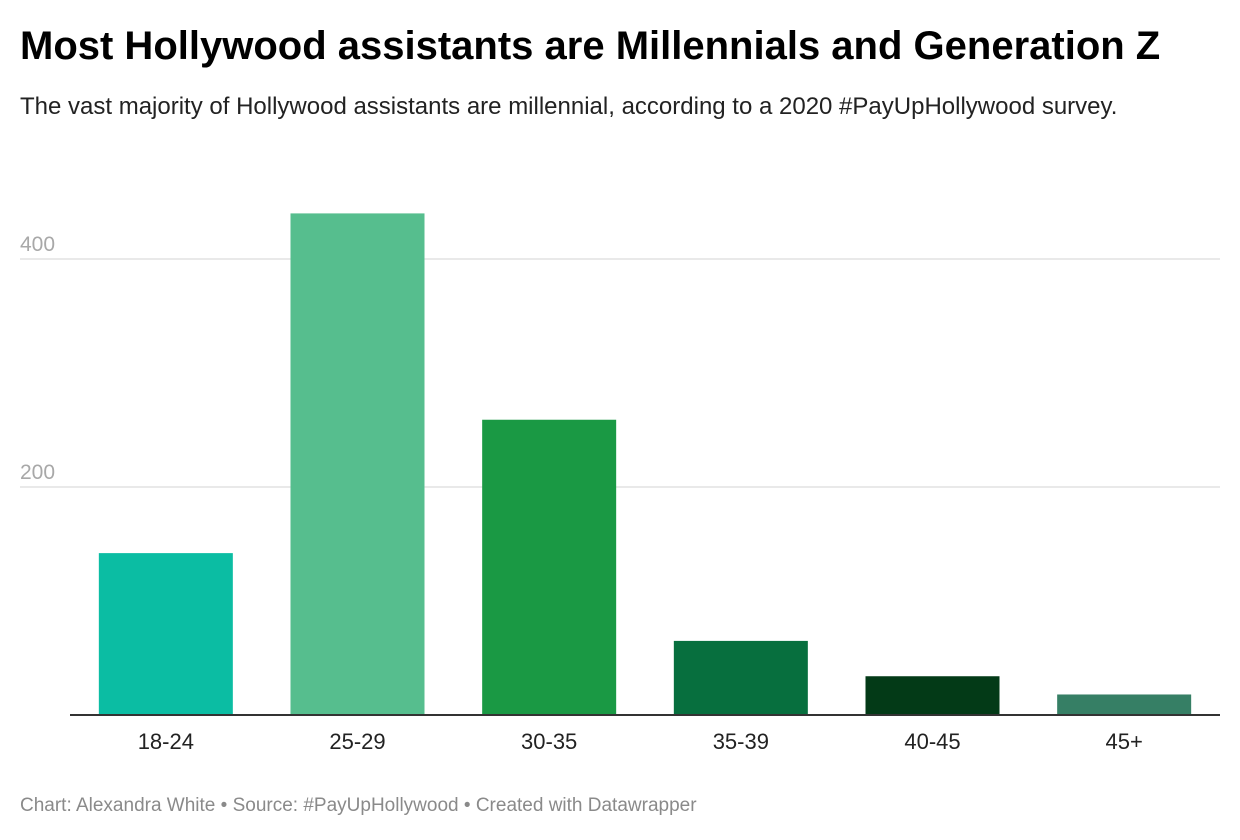 This screenshot has width=1240, height=840. I want to click on y-tick-label: 200, so click(37, 472).